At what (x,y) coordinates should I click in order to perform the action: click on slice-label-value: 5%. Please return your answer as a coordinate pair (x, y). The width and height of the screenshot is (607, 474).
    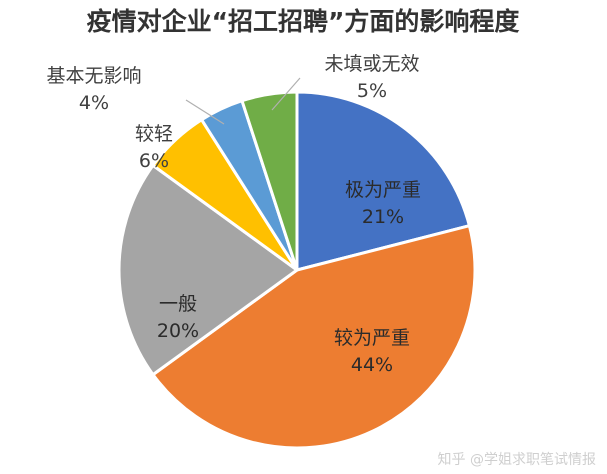
    Looking at the image, I should click on (372, 91).